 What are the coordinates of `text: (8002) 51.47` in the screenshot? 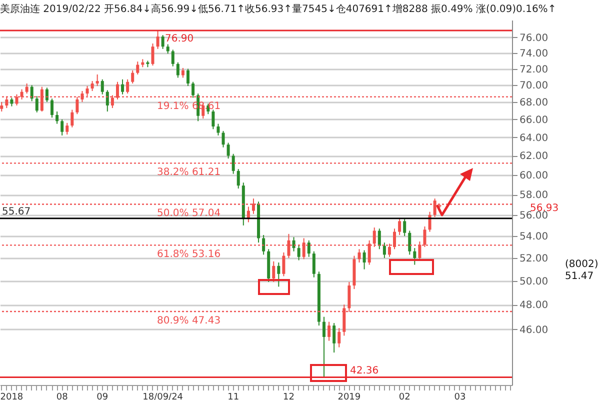 It's located at (581, 270).